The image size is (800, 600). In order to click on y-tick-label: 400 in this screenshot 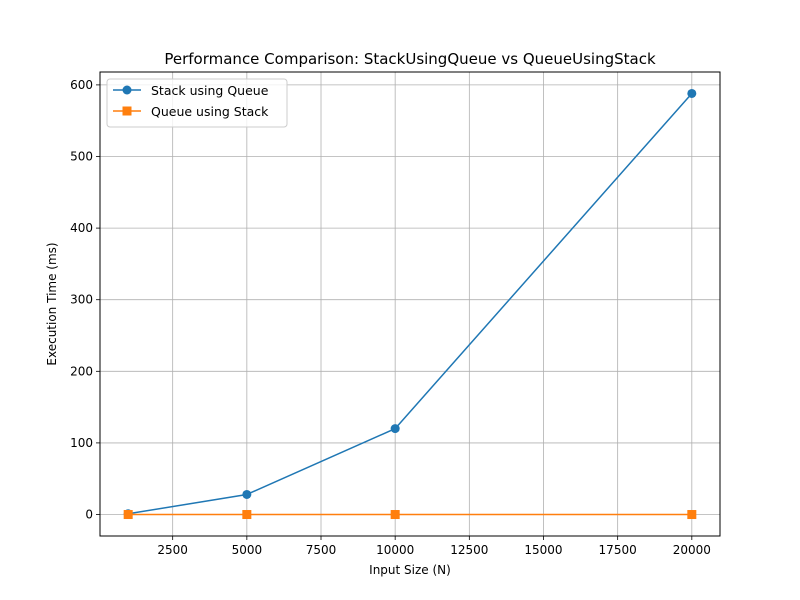, I will do `click(81, 228)`.